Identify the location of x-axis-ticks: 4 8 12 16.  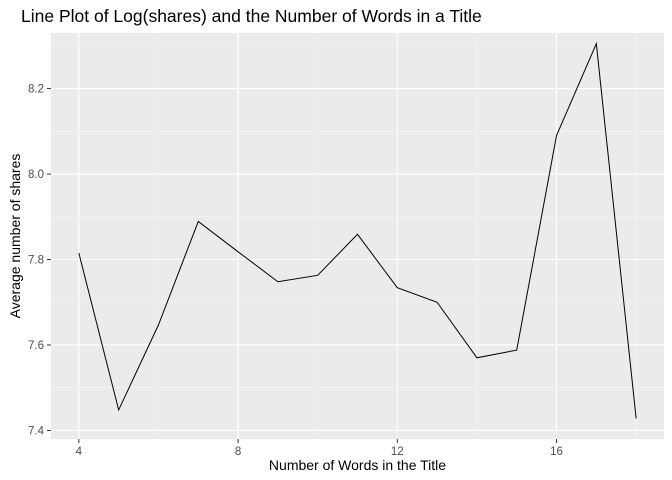
(319, 448).